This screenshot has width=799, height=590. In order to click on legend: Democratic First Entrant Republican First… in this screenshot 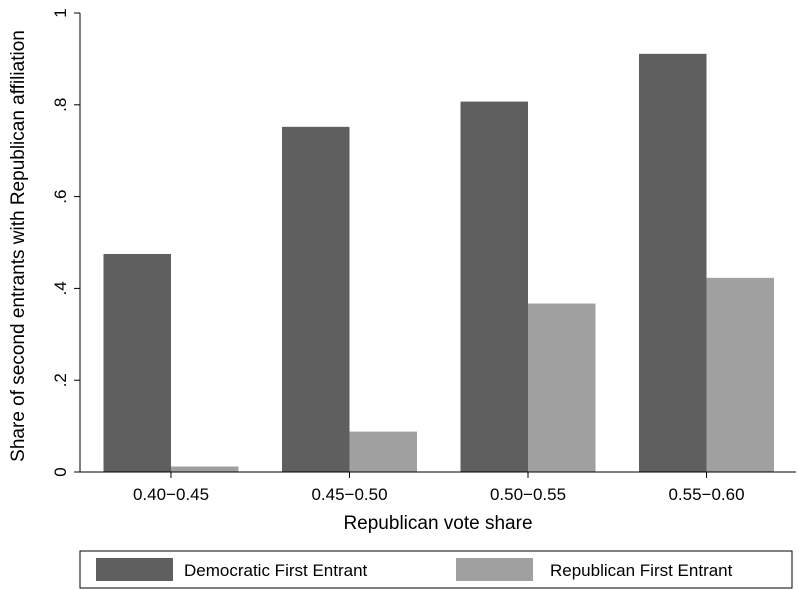, I will do `click(436, 569)`.